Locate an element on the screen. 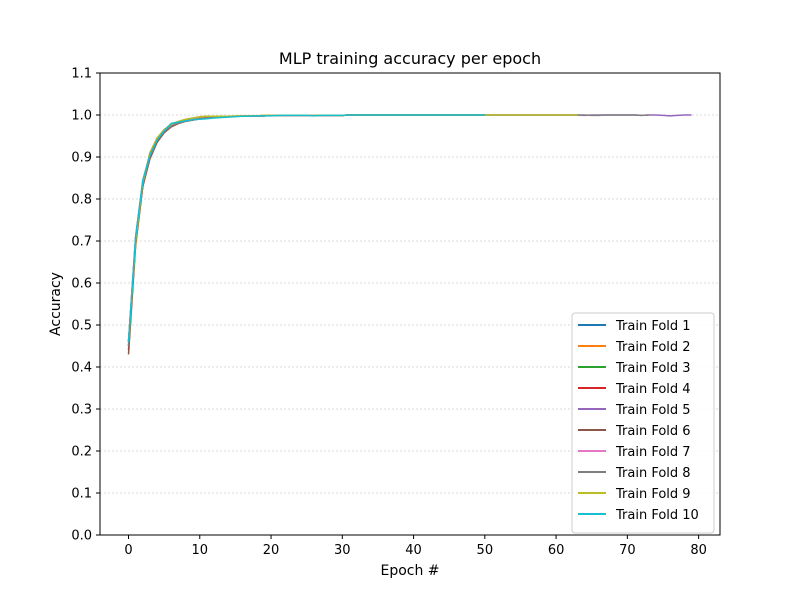  x-tick-label: 30 is located at coordinates (342, 550).